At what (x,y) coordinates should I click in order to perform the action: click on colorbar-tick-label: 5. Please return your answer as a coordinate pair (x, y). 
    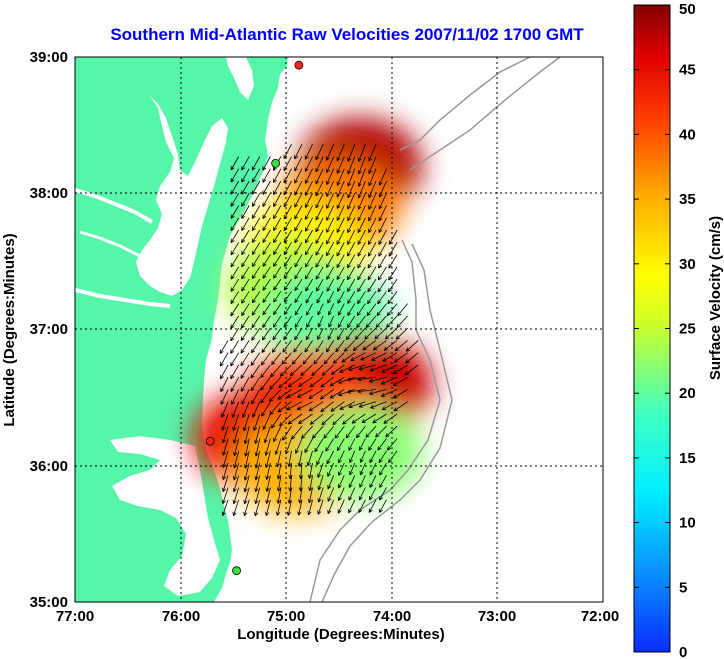
    Looking at the image, I should click on (683, 587).